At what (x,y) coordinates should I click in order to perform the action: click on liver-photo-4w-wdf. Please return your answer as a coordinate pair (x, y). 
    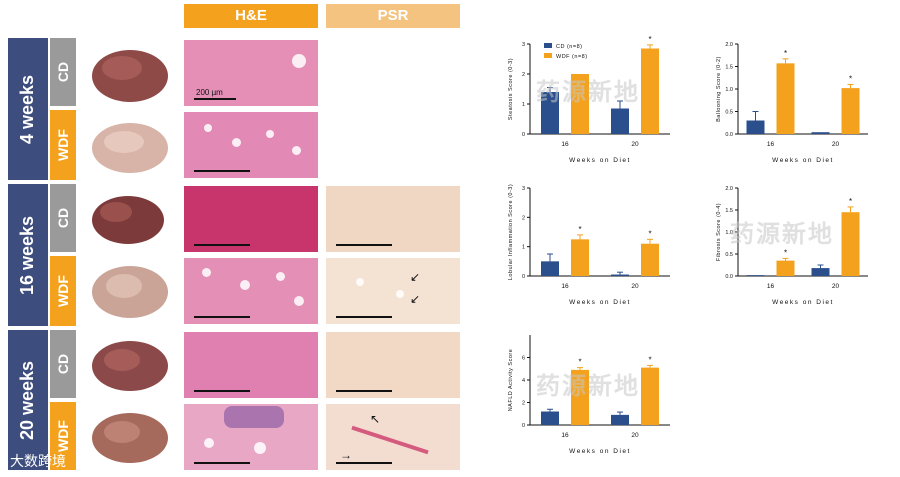
    Looking at the image, I should click on (130, 148).